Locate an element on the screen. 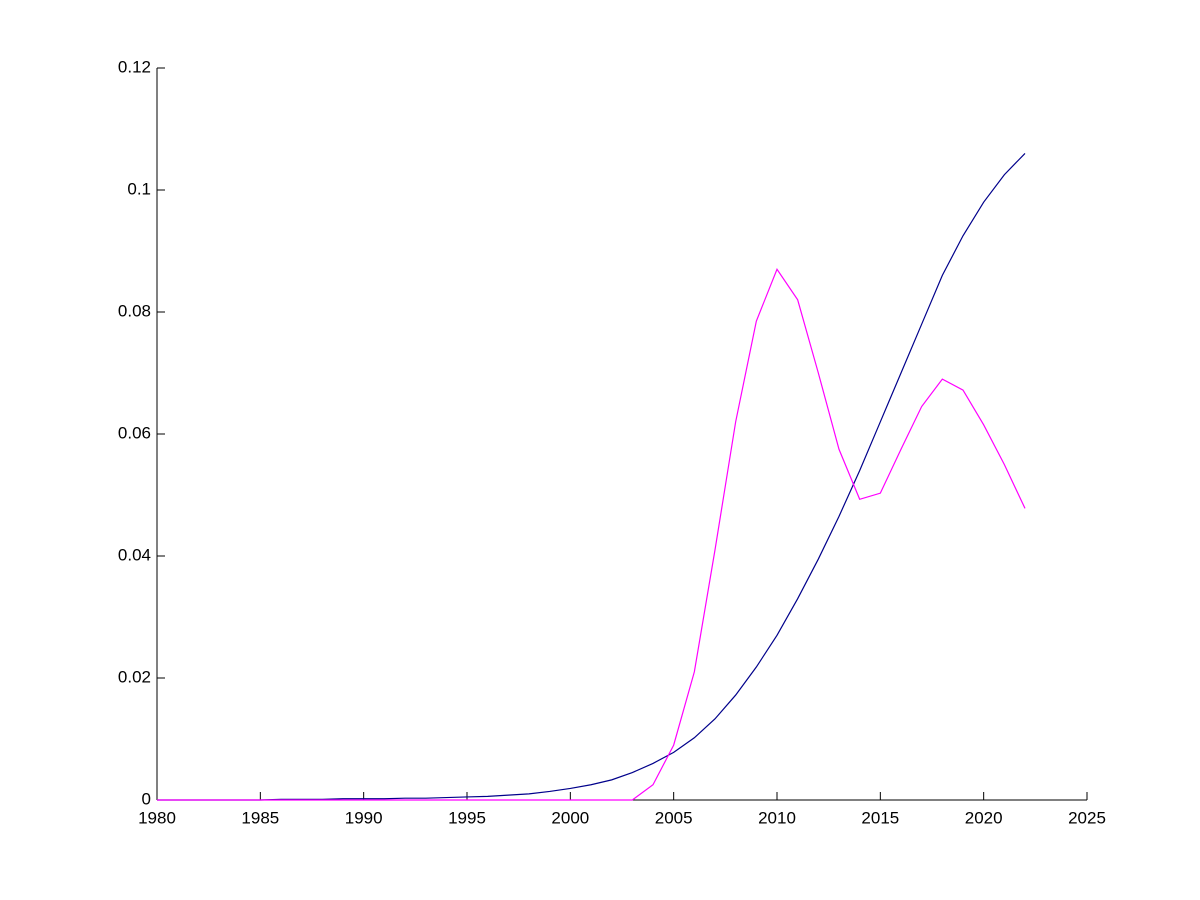 The height and width of the screenshot is (900, 1200). x-tick-label: 2015 is located at coordinates (880, 817).